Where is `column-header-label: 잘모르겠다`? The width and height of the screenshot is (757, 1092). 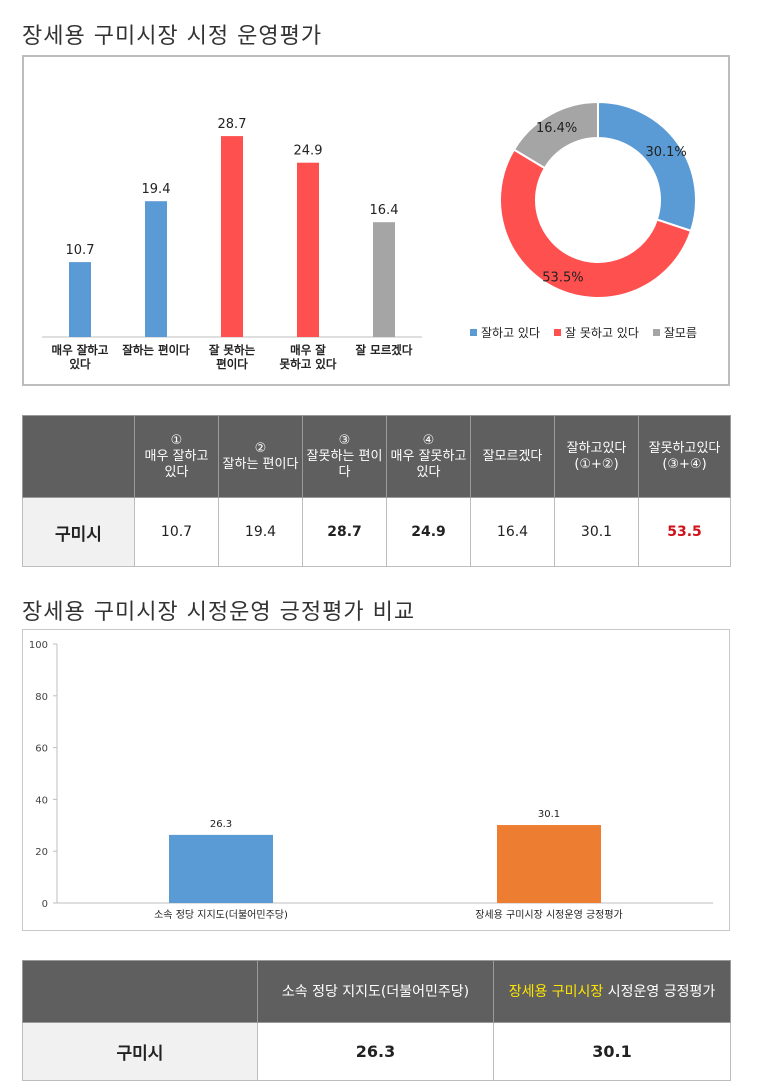 column-header-label: 잘모르겠다 is located at coordinates (512, 456).